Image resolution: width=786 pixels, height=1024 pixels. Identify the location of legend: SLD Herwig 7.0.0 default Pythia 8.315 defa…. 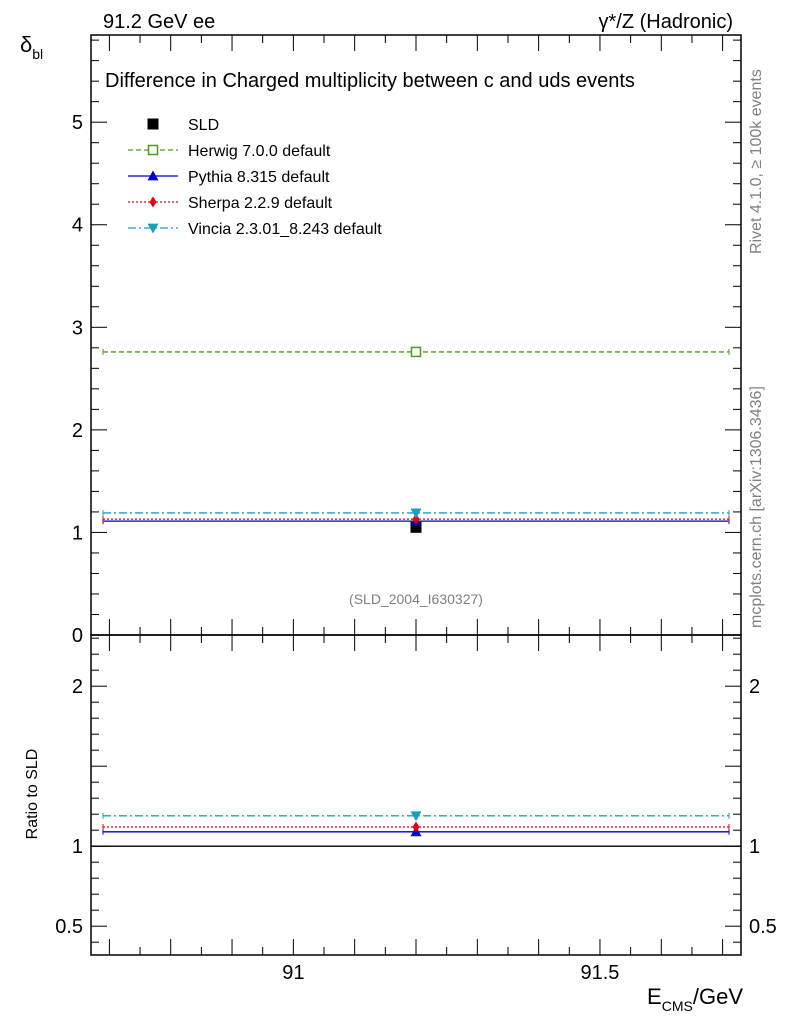
(255, 177).